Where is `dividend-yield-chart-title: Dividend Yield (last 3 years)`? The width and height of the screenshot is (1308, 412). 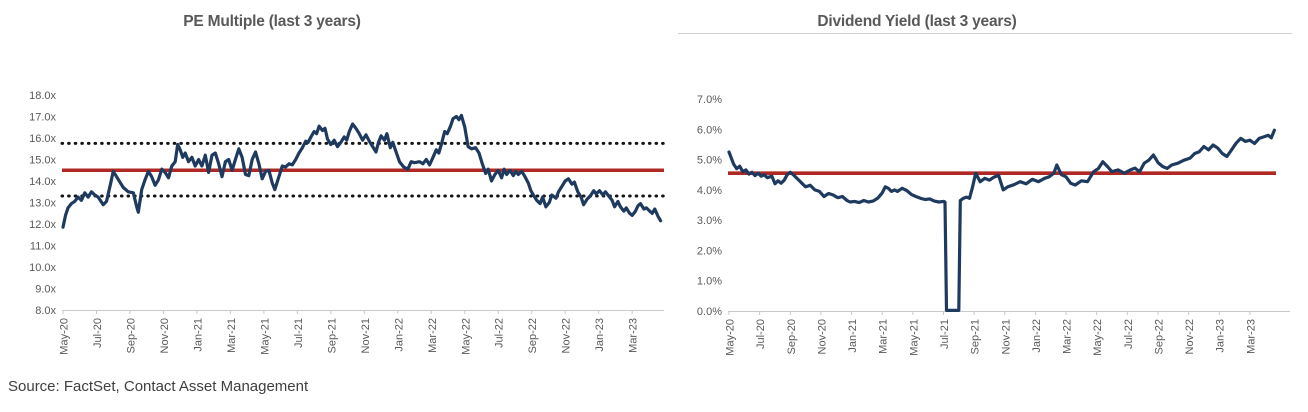
dividend-yield-chart-title: Dividend Yield (last 3 years) is located at coordinates (917, 21).